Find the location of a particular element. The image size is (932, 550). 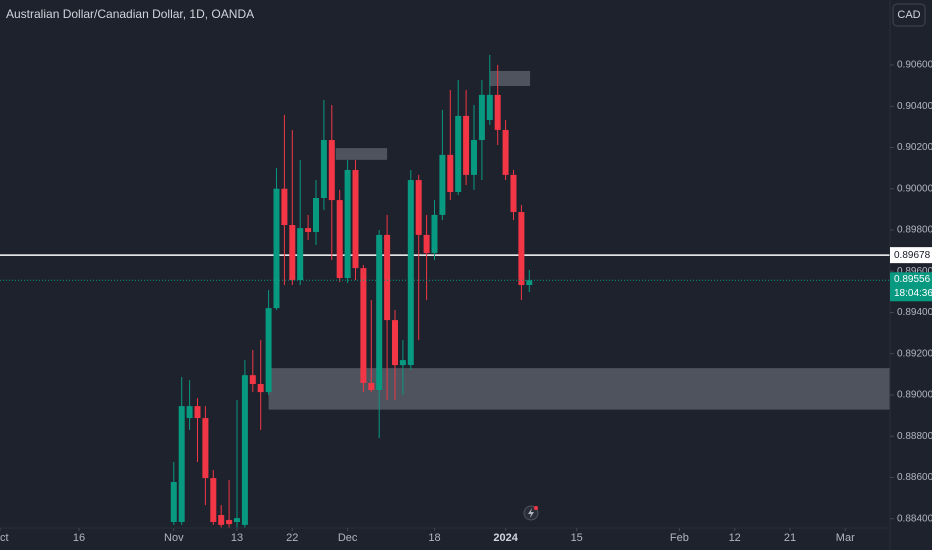

x-tick-label: 13 is located at coordinates (237, 538).